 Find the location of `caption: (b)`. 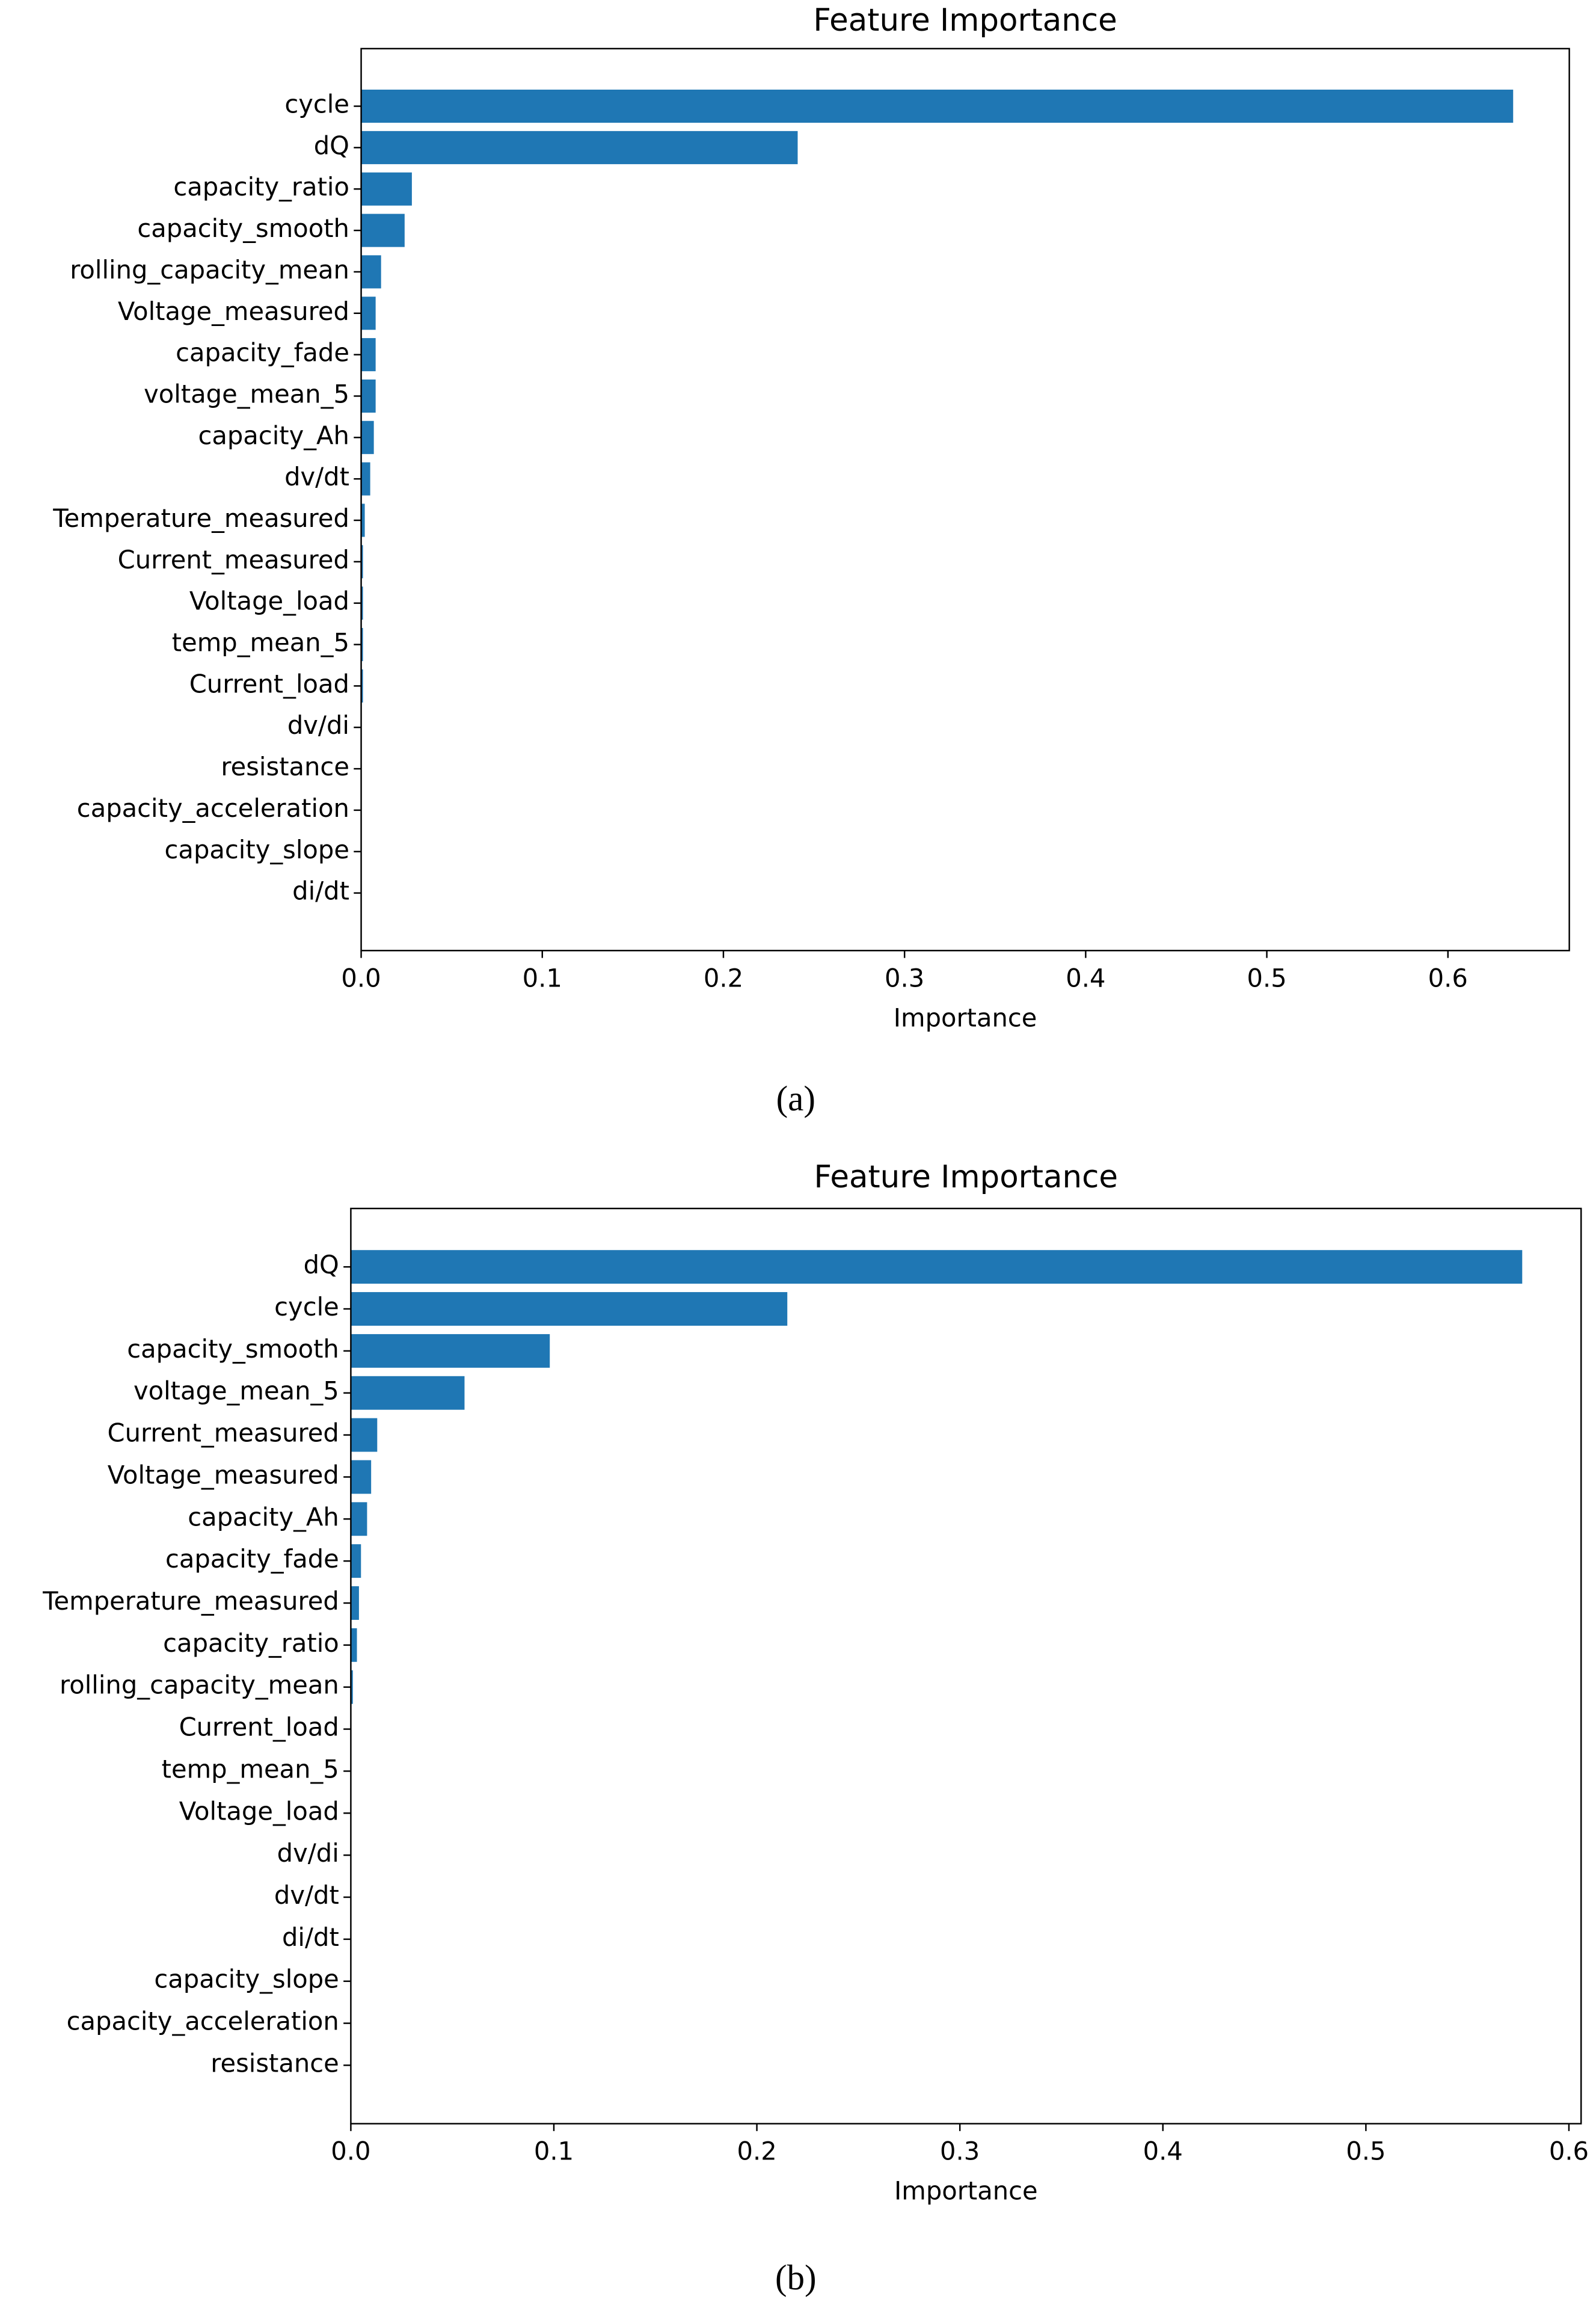

caption: (b) is located at coordinates (796, 2277).